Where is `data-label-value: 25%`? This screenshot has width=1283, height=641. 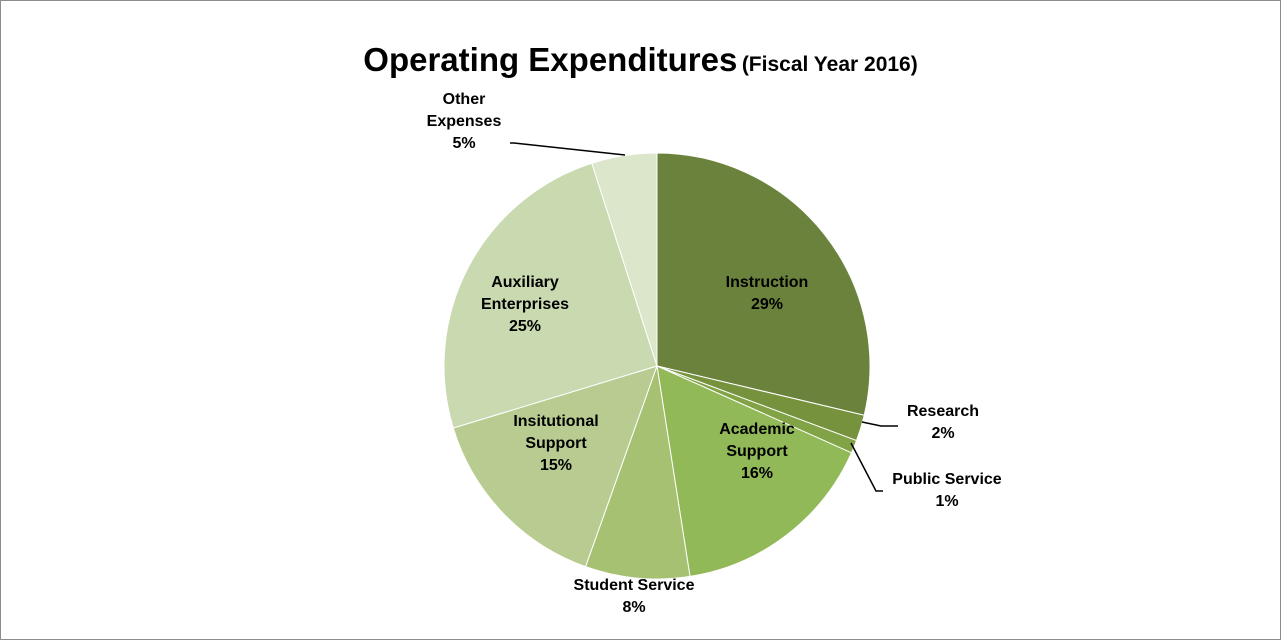 data-label-value: 25% is located at coordinates (525, 326).